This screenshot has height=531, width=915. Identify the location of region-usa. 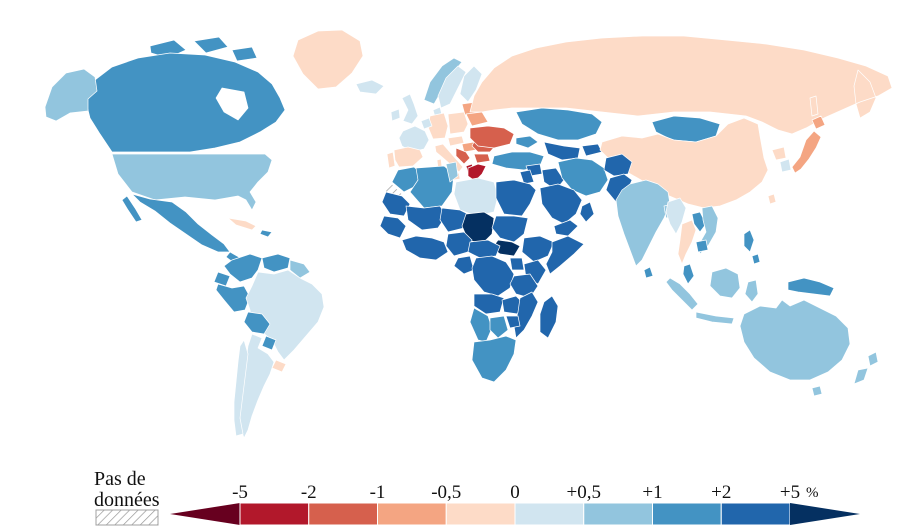
(192, 182).